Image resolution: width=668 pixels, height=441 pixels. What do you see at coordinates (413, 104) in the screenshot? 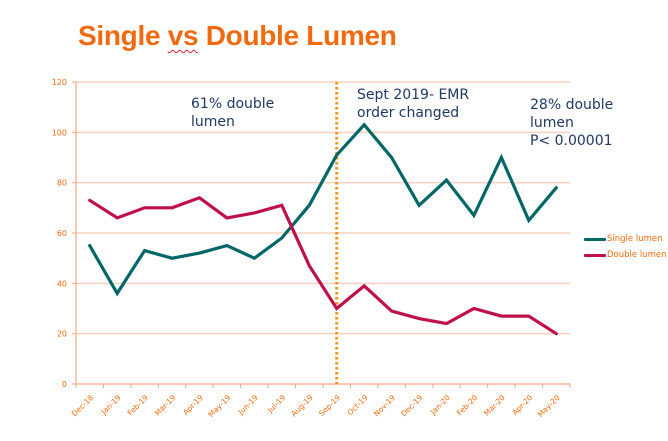
I see `annotation-emr-change: Sept 2019- EMR order changed` at bounding box center [413, 104].